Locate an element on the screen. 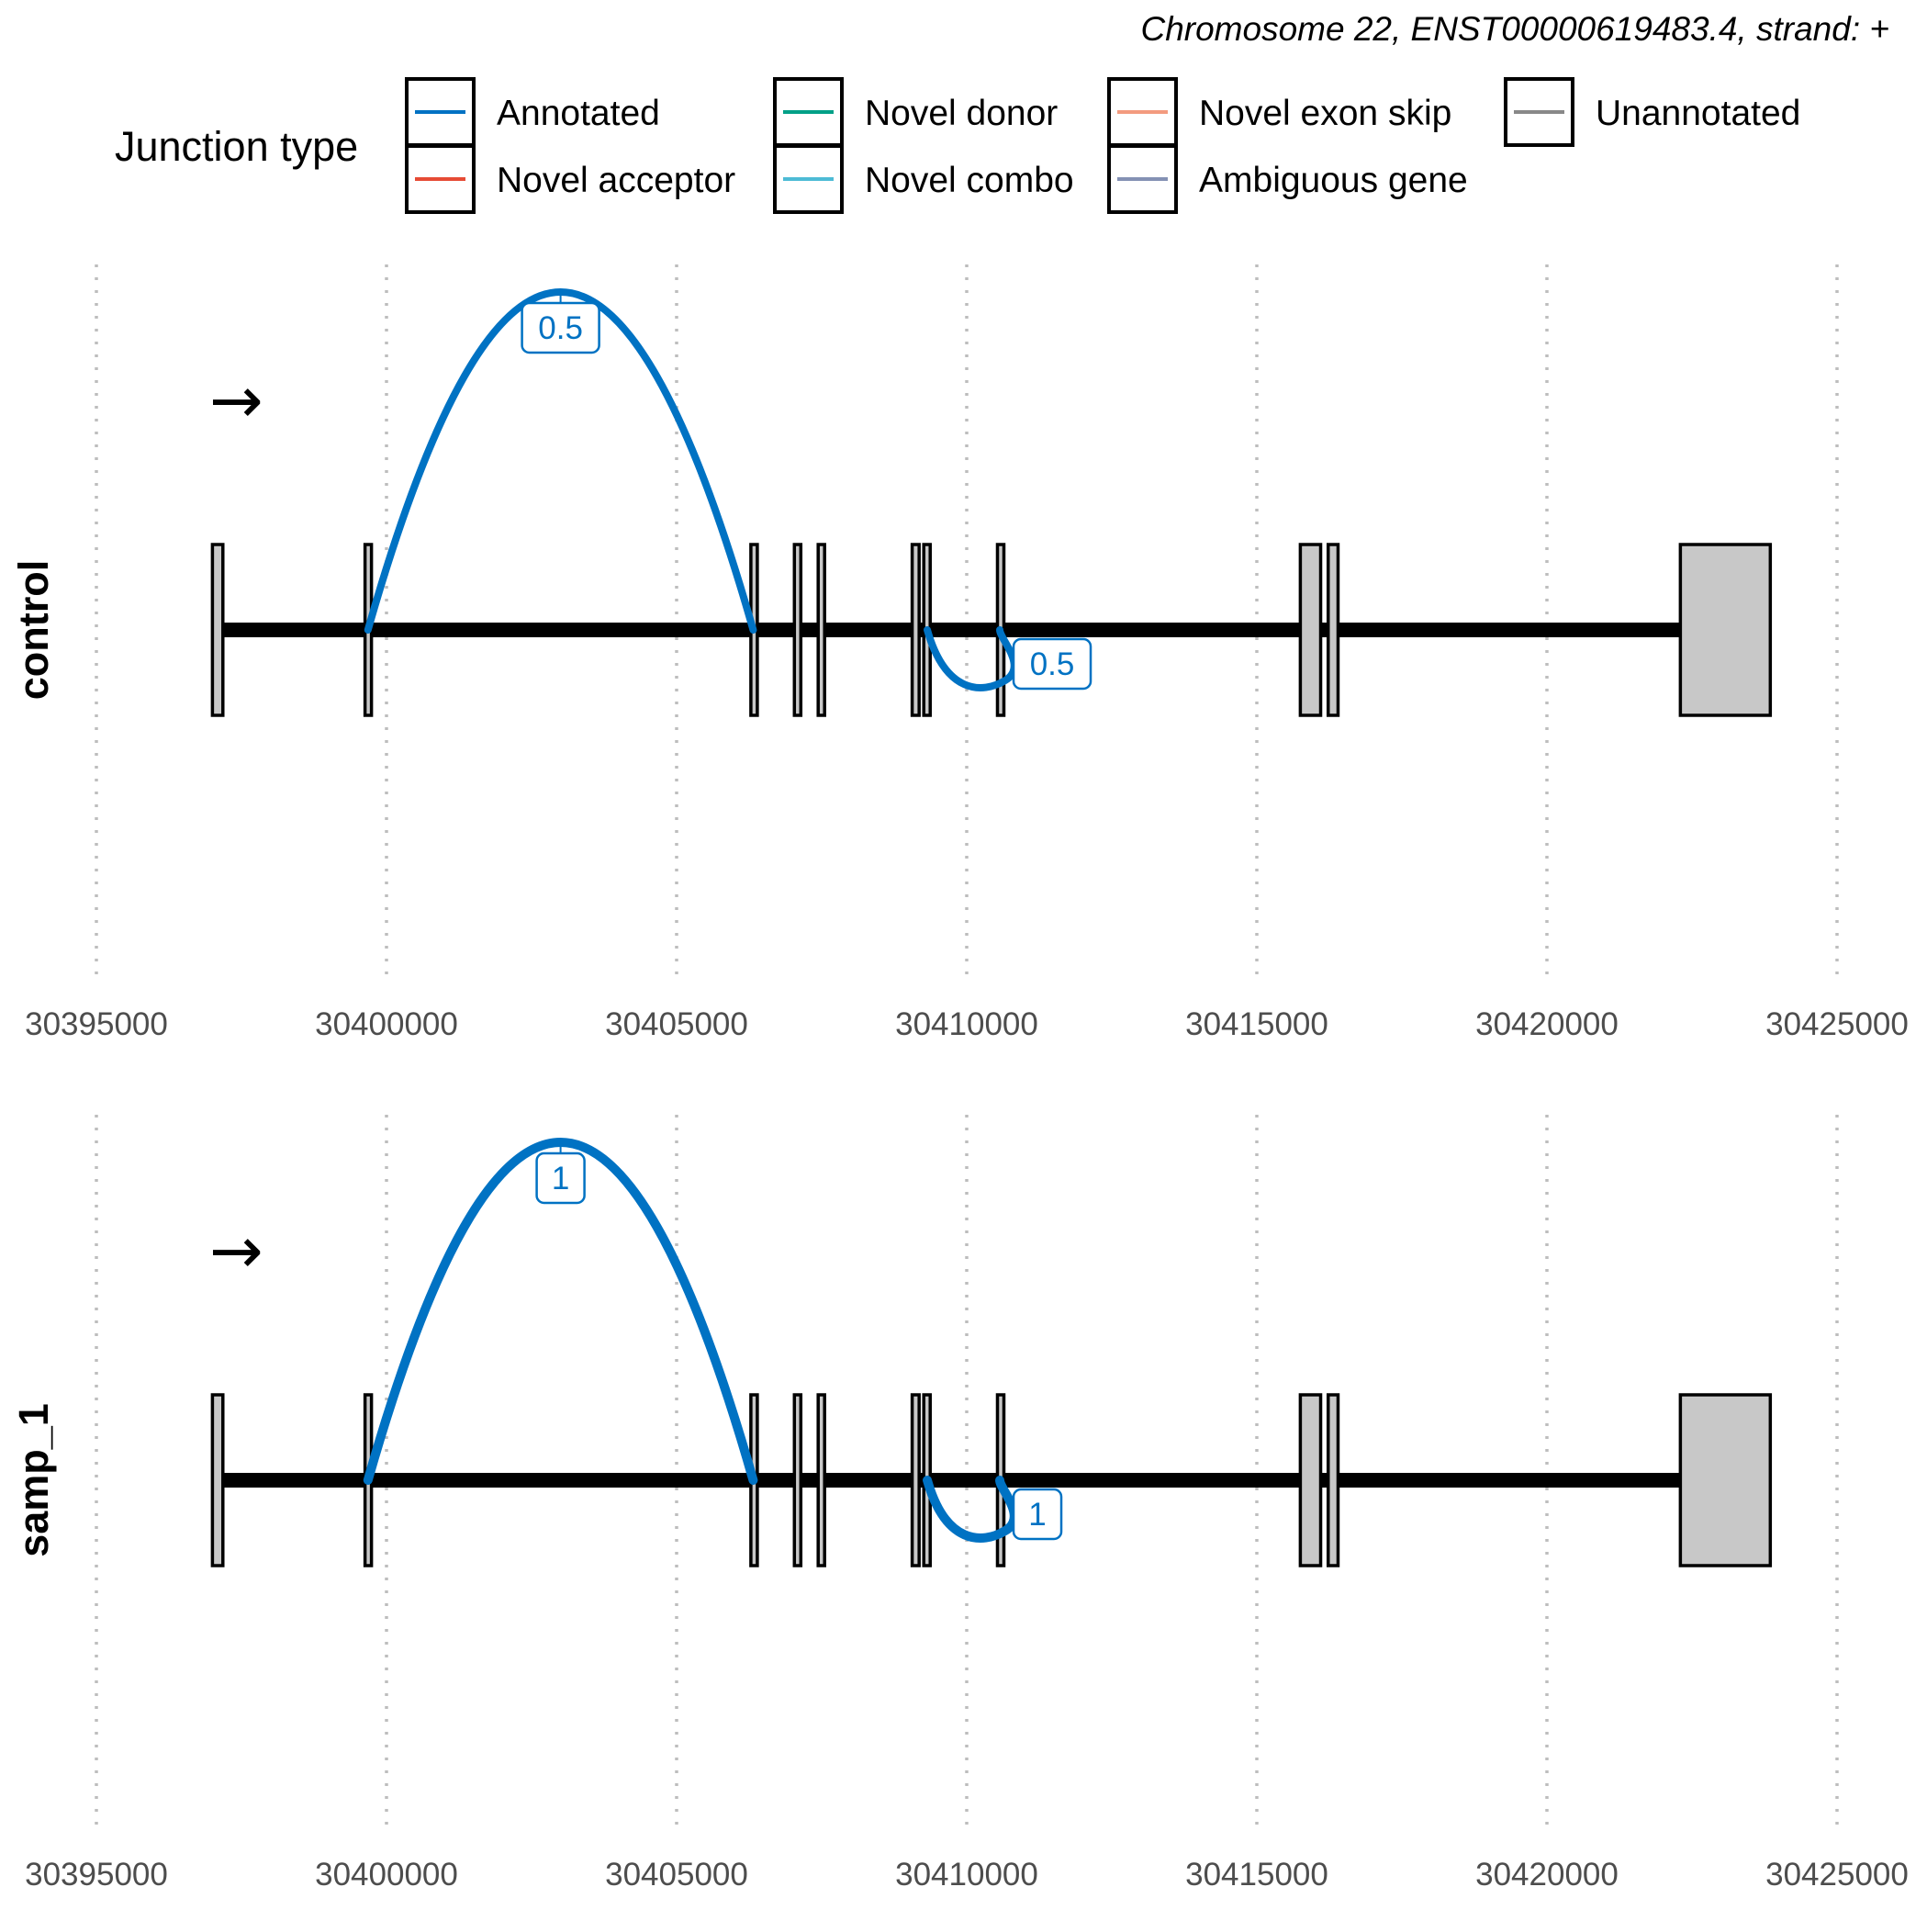  legend-entry: Ambiguous gene is located at coordinates (1288, 179).